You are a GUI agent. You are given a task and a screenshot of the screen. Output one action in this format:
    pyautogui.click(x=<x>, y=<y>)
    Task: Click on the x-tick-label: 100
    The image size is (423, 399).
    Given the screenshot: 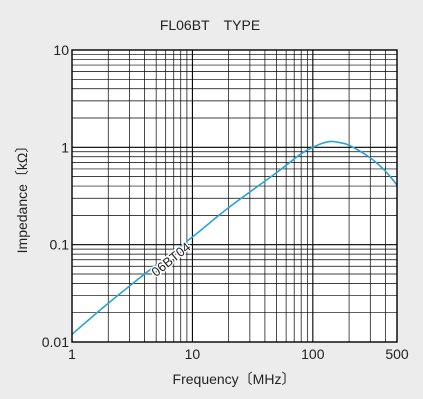 What is the action you would take?
    pyautogui.click(x=313, y=354)
    